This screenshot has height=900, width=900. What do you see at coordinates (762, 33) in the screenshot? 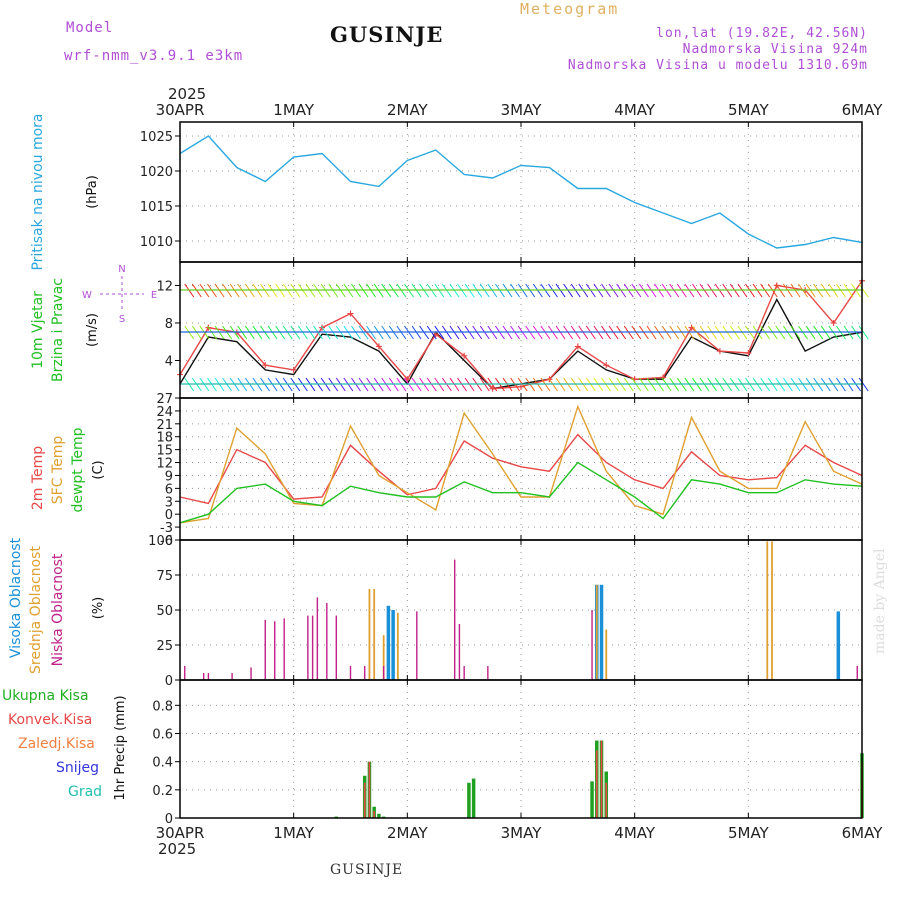
I see `lonlat-readout: lon,lat (19.82E, 42.56N)` at bounding box center [762, 33].